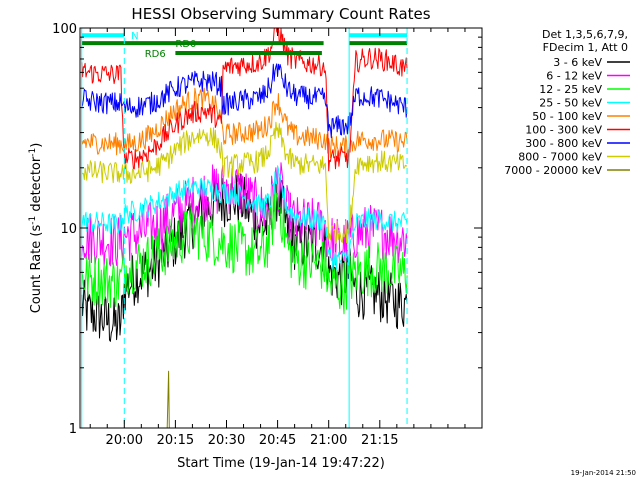 This screenshot has height=480, width=640. I want to click on x-tick-label: 20:30, so click(226, 440).